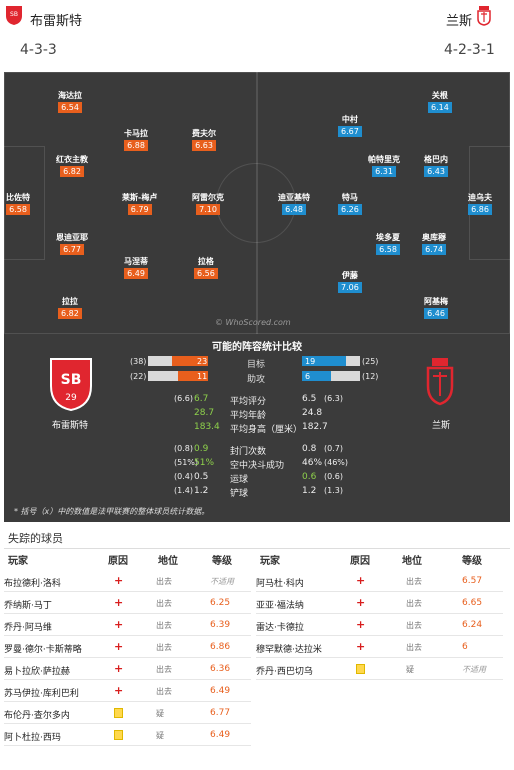 The image size is (514, 770). I want to click on stat-label: 运球, so click(239, 480).